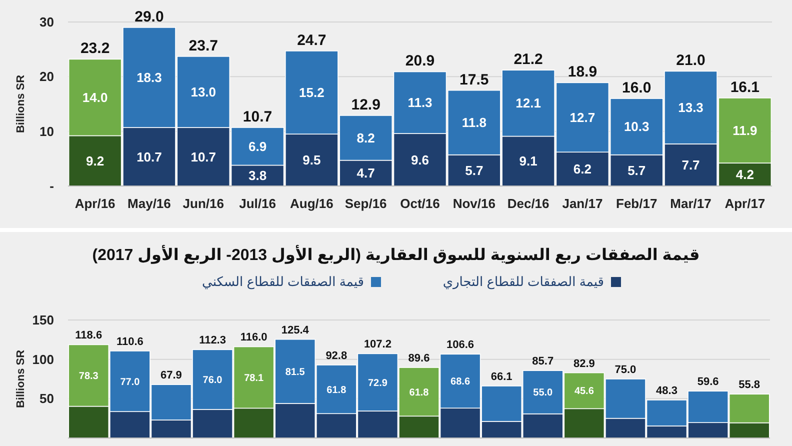  I want to click on data-label: 78.1, so click(254, 378).